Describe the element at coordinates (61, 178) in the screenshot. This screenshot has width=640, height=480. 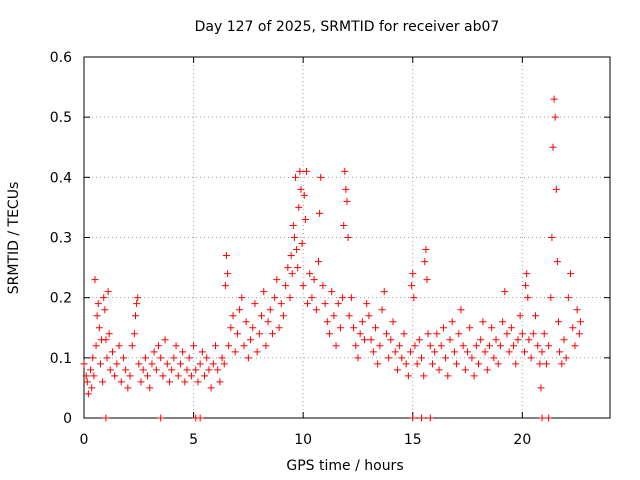
I see `y-tick-label: 0.4` at that location.